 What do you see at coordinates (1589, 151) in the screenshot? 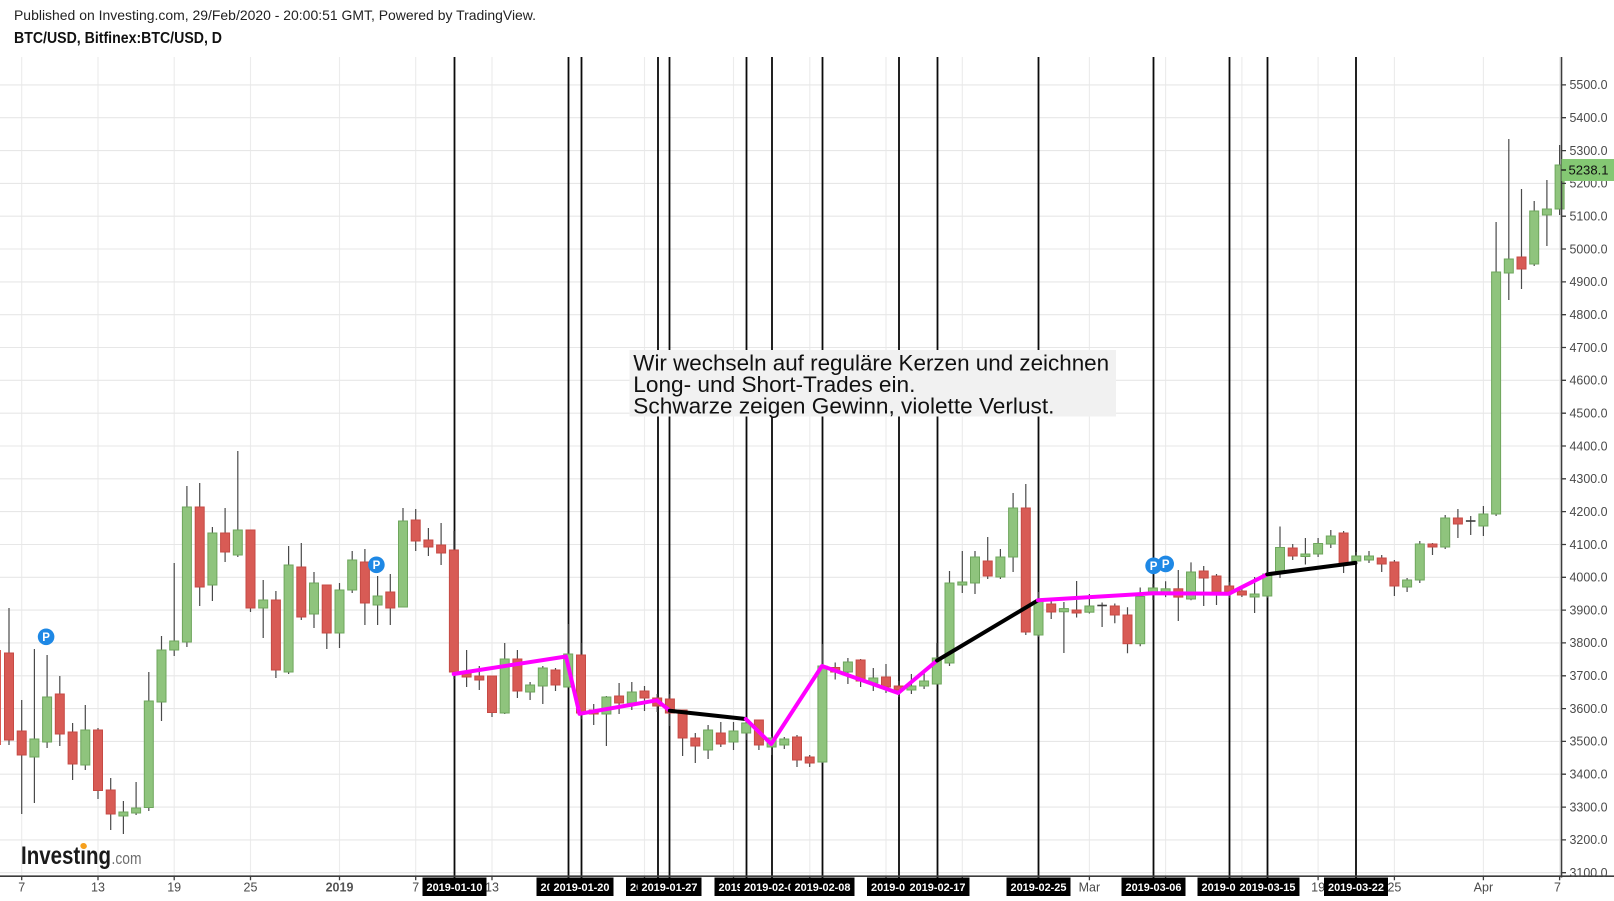
I see `svg-text: 5300.0` at bounding box center [1589, 151].